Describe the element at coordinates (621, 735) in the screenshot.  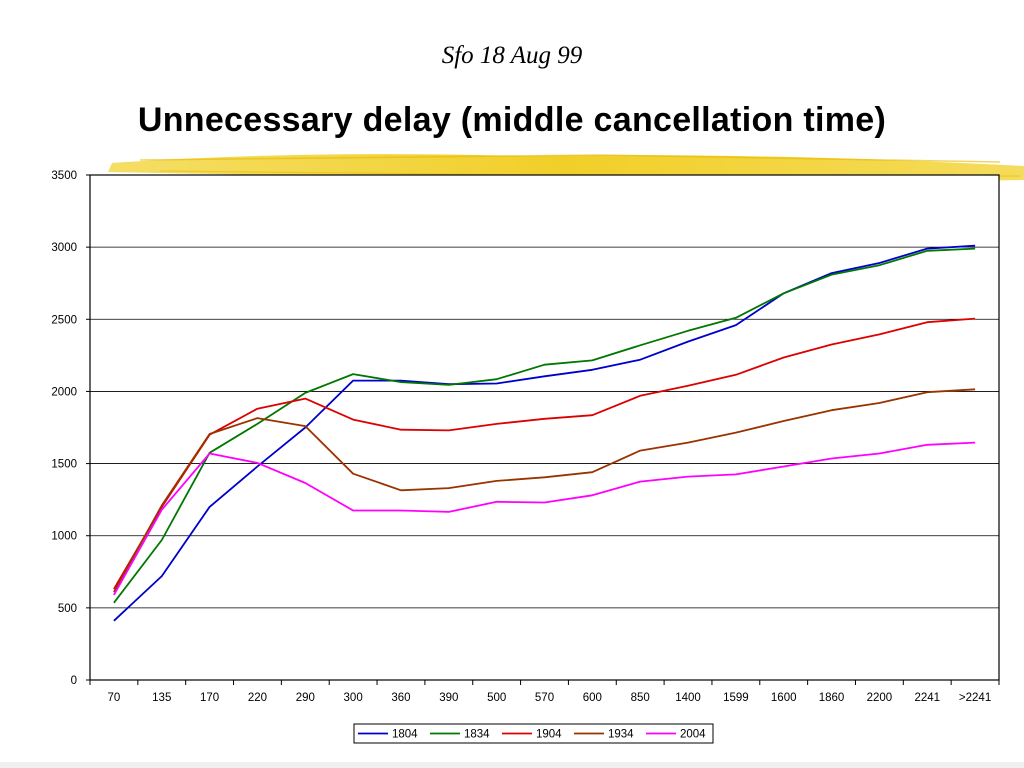
I see `legend-label: 1934` at that location.